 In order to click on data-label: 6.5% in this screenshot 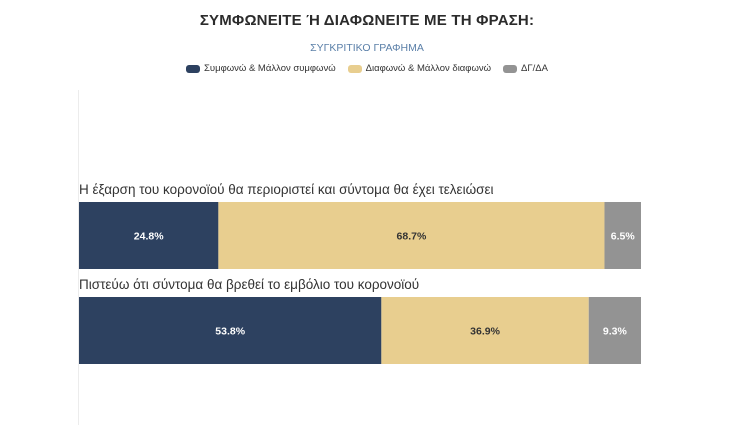, I will do `click(623, 237)`.